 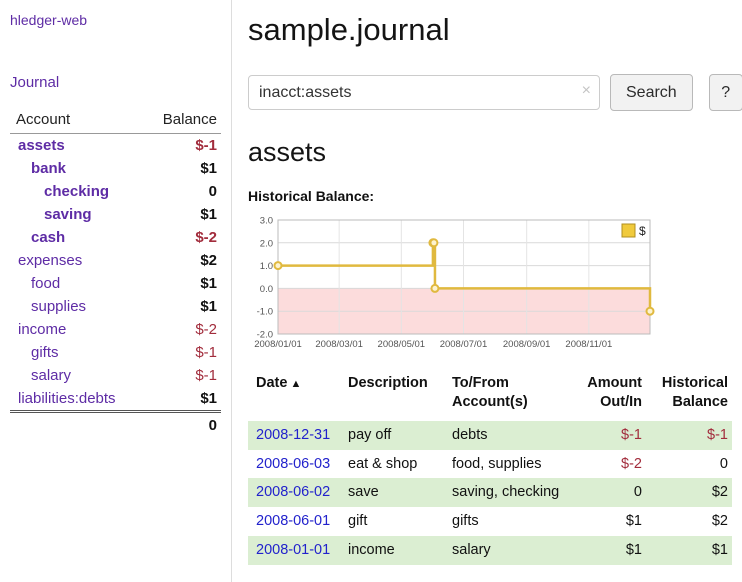 I want to click on chart-title: Historical Balance:, so click(x=311, y=196).